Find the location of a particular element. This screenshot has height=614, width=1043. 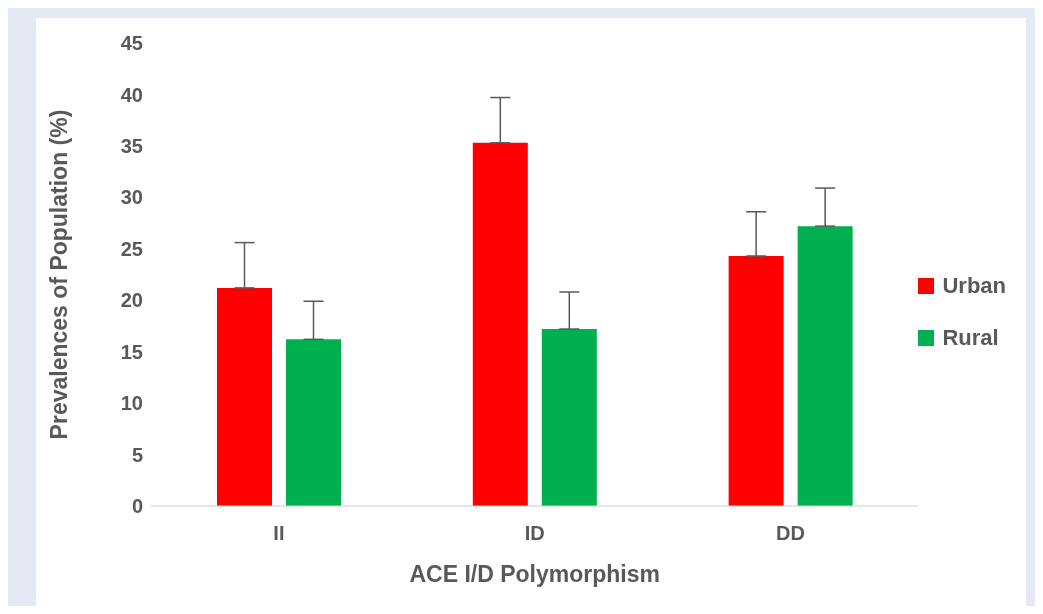

x-axis-title: ACE I/D Polymorphism is located at coordinates (534, 574).